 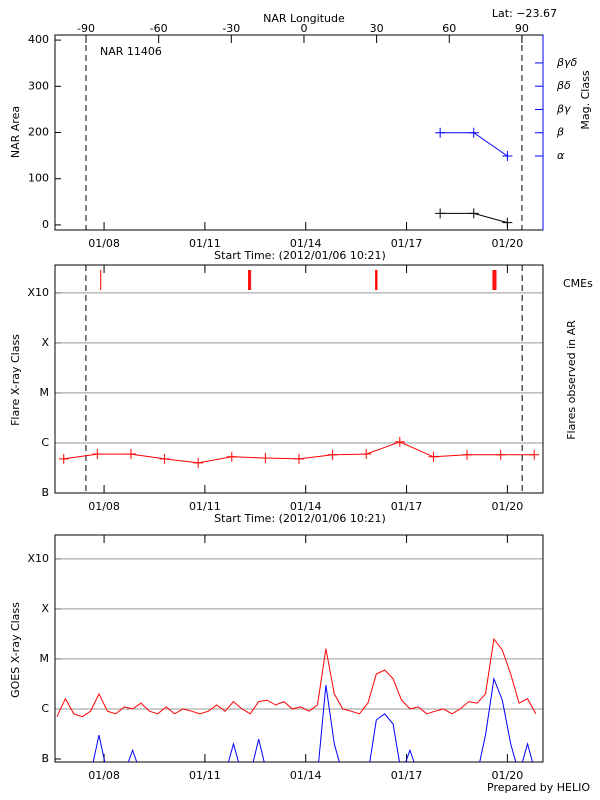 I want to click on latitude: Lat: −23.67, so click(x=524, y=13).